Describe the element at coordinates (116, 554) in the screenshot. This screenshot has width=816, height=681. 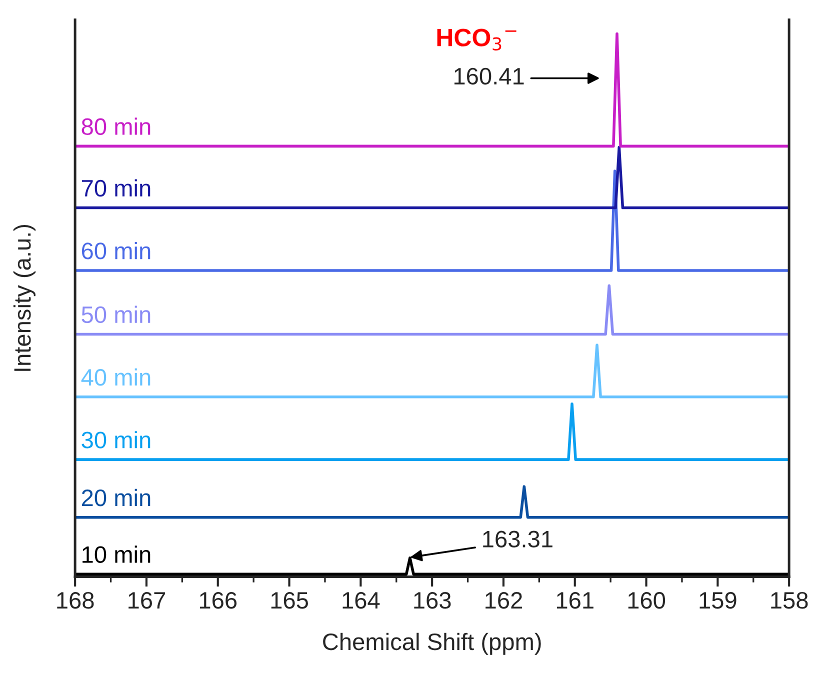
I see `series-label: 10 min` at that location.